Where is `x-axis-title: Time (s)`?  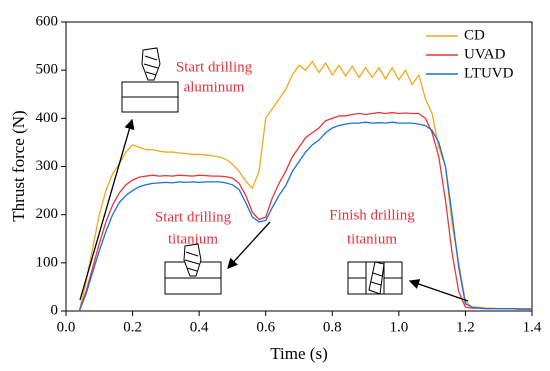
x-axis-title: Time (s) is located at coordinates (298, 353).